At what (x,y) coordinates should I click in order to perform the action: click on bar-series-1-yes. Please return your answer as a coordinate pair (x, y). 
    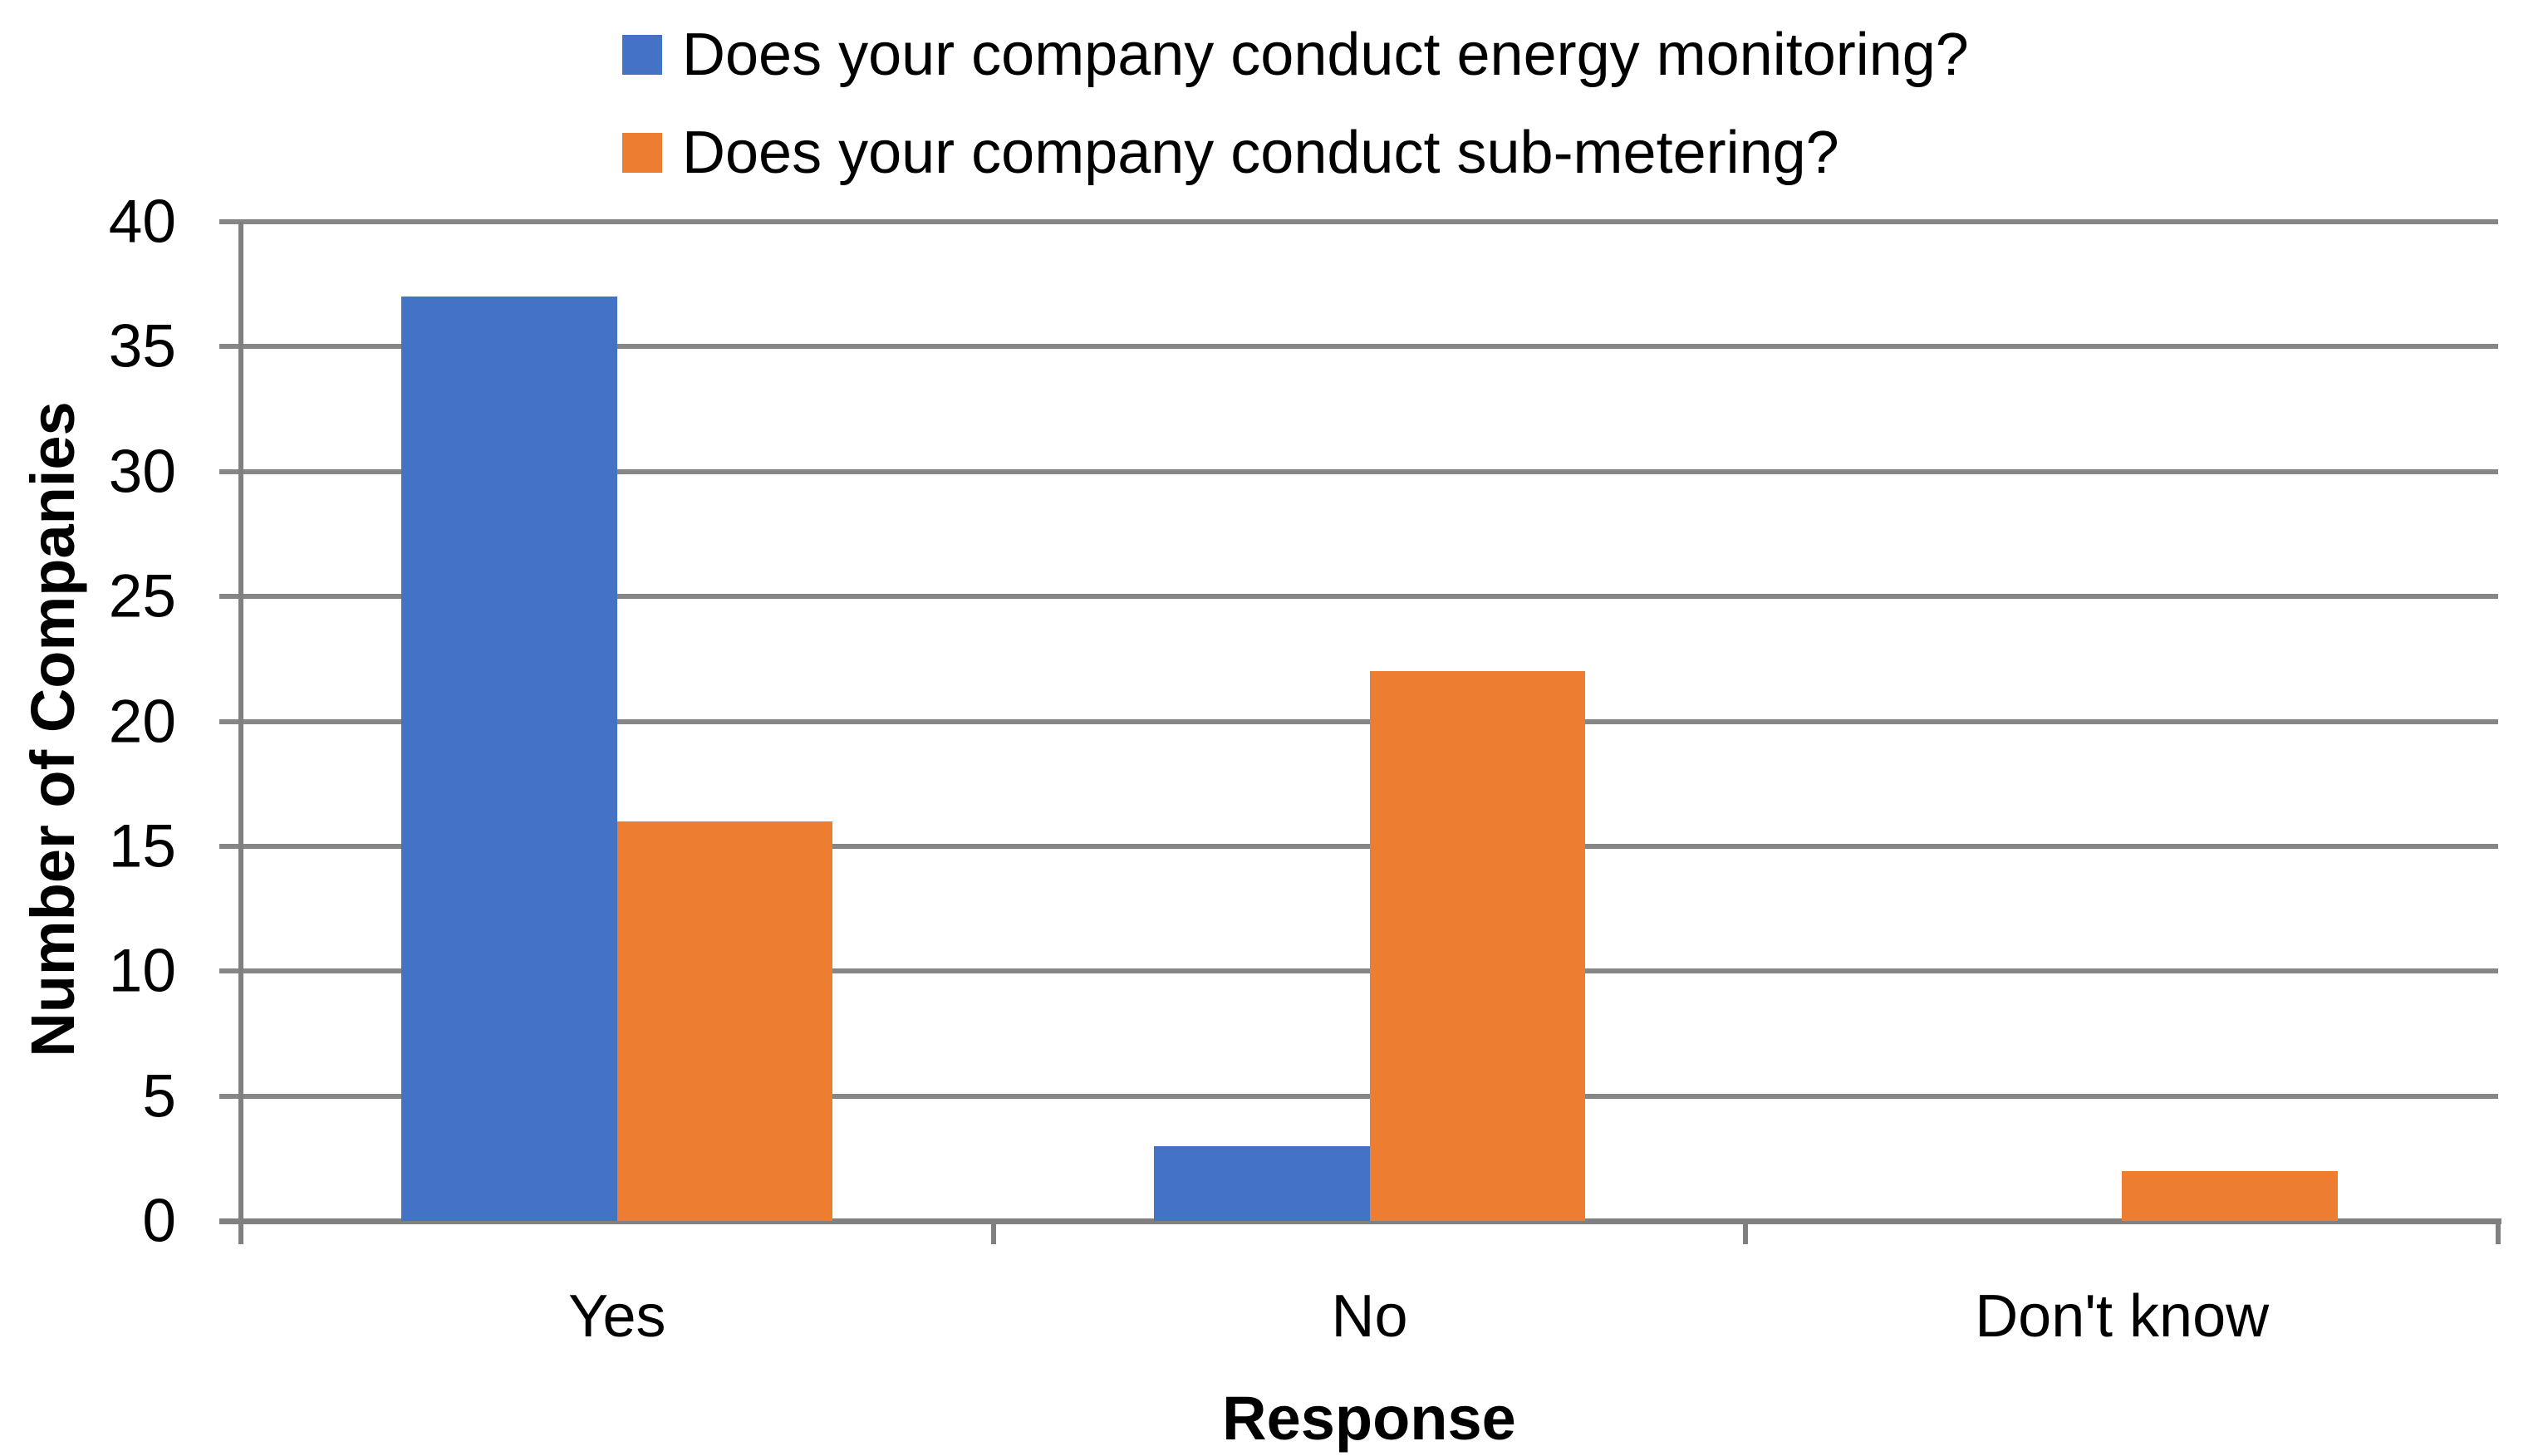
    Looking at the image, I should click on (509, 759).